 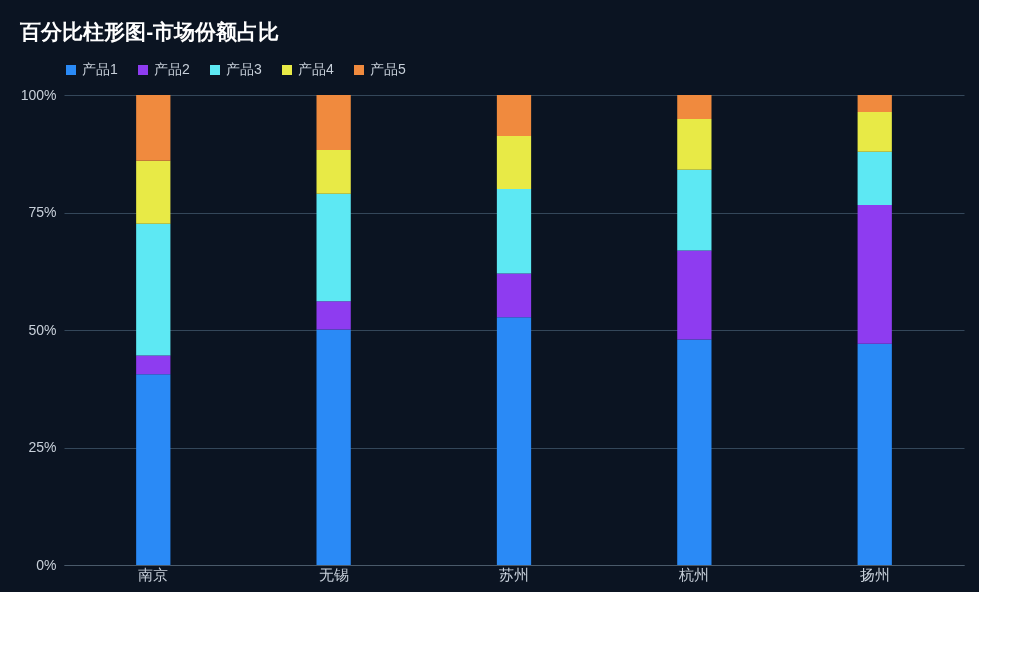 What do you see at coordinates (333, 574) in the screenshot?
I see `x-tick-label: 无锡` at bounding box center [333, 574].